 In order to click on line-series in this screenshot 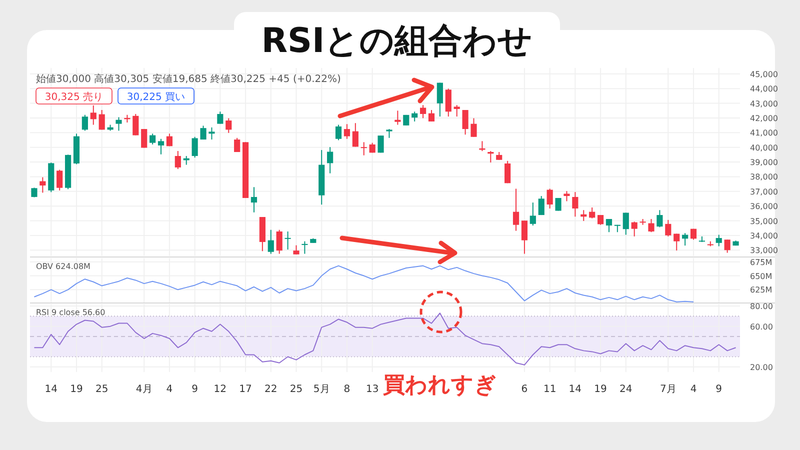, I will do `click(364, 283)`.